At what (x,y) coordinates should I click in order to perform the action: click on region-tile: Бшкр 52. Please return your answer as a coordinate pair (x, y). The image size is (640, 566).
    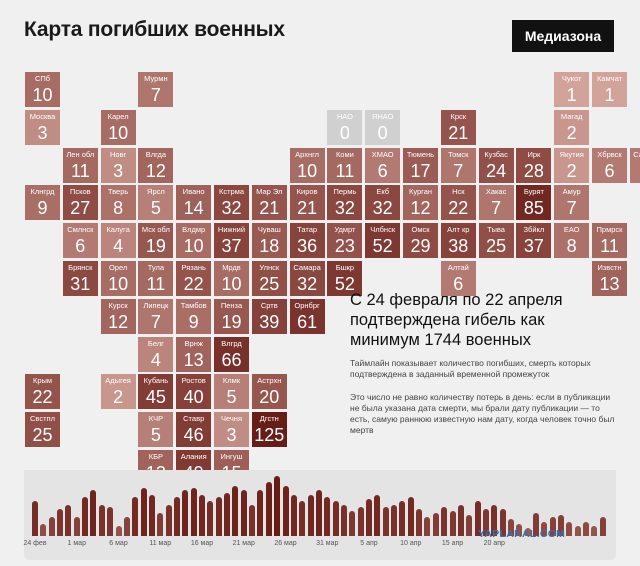
    Looking at the image, I should click on (345, 278).